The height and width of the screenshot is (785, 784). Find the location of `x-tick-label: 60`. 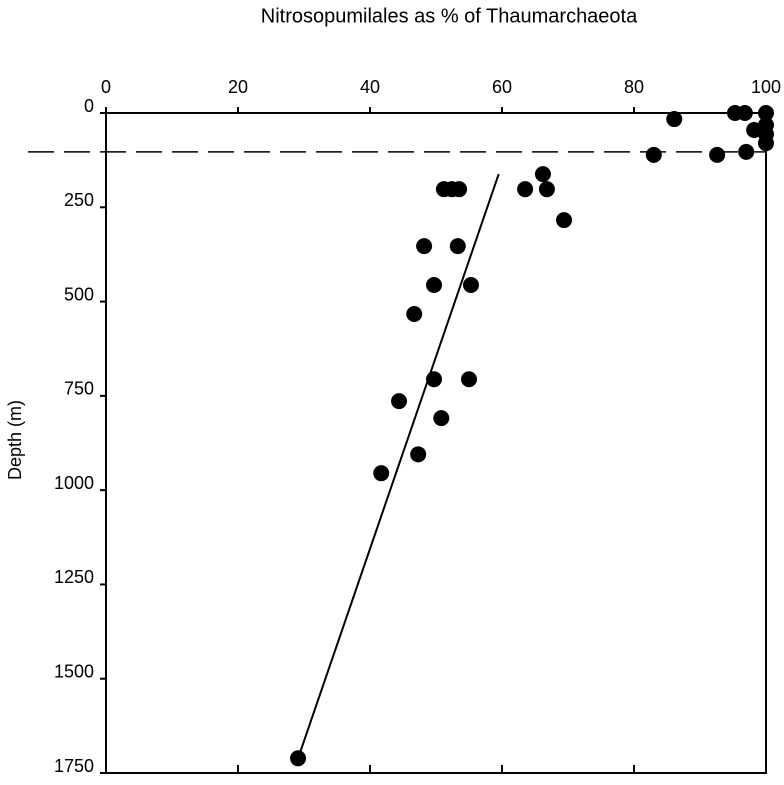

x-tick-label: 60 is located at coordinates (502, 87).